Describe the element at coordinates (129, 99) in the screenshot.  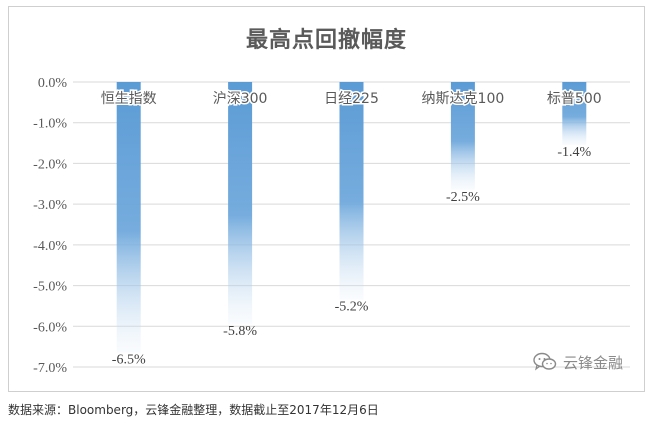
I see `category-label: 恒生指数` at that location.